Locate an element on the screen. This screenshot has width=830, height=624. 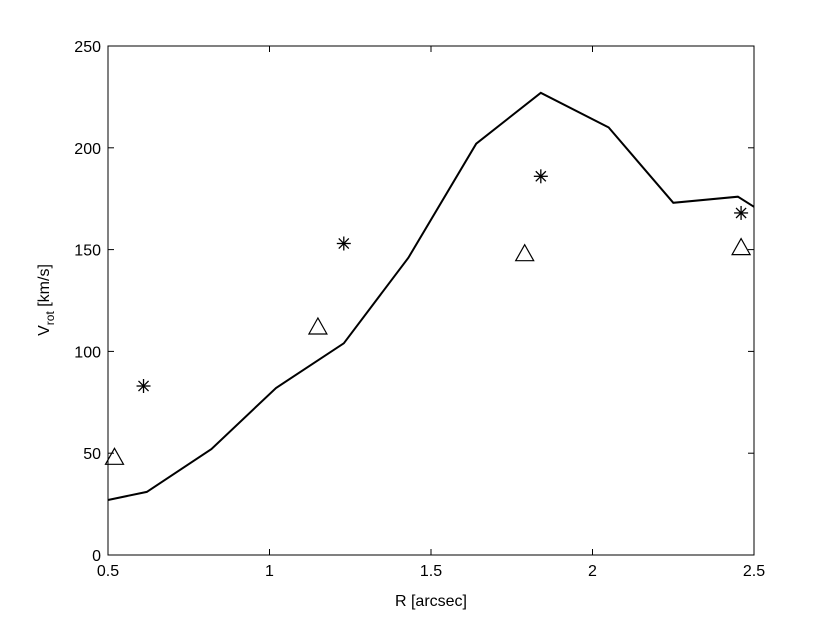
x-tick-label: 1.5 is located at coordinates (431, 571).